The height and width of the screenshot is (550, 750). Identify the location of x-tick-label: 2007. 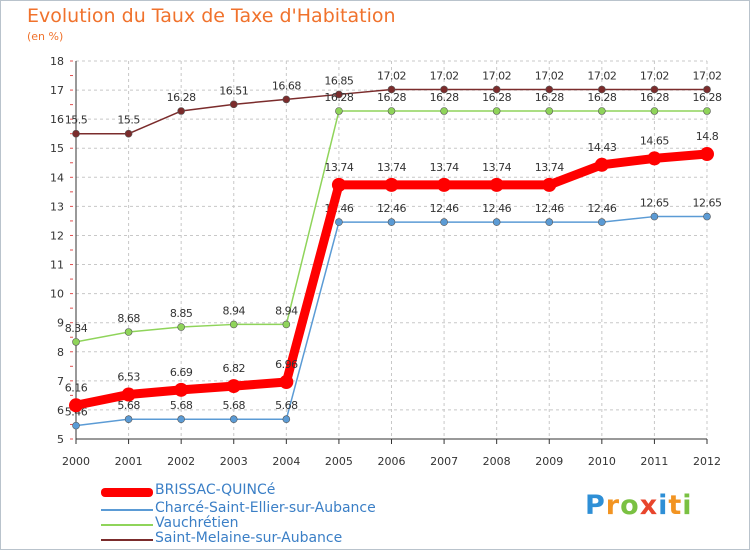
(444, 461).